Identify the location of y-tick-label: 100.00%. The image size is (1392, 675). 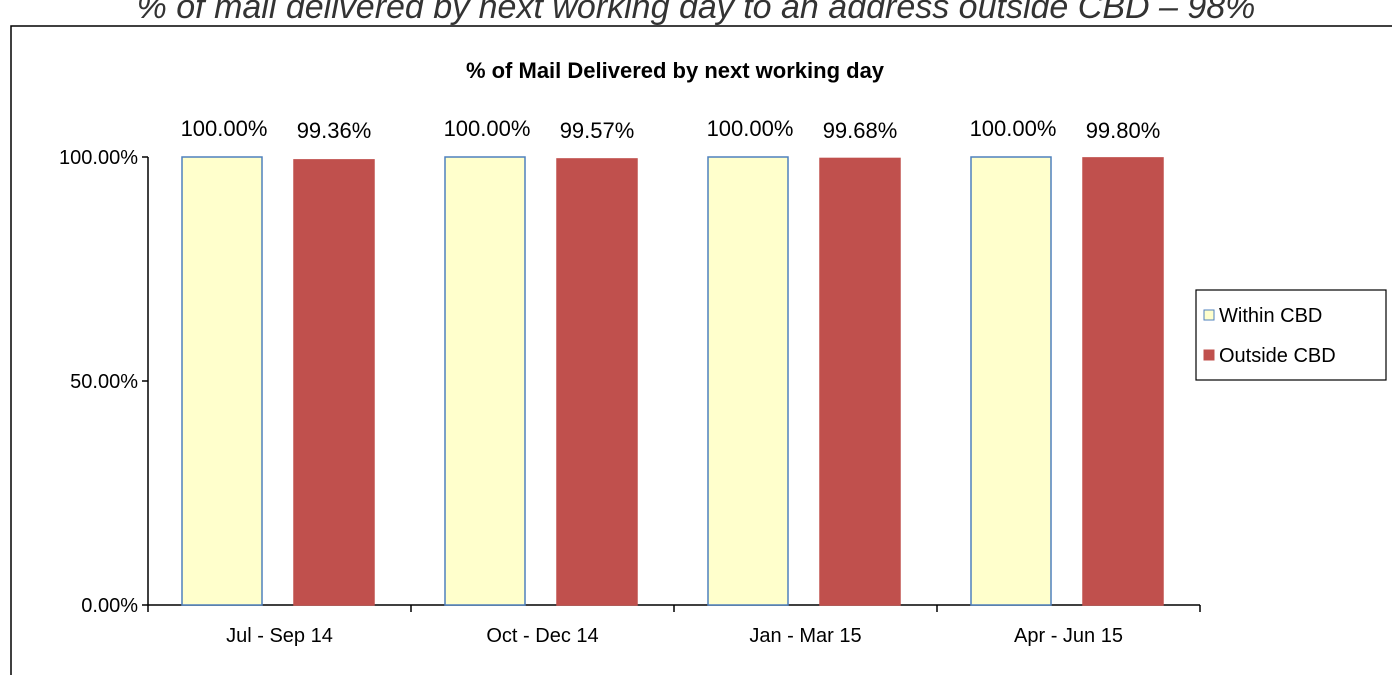
(98, 158).